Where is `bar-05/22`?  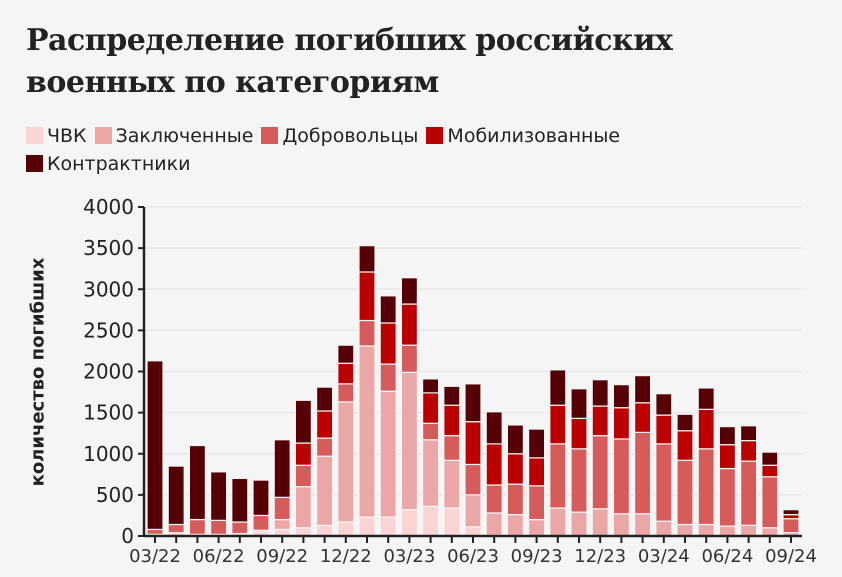 bar-05/22 is located at coordinates (197, 490).